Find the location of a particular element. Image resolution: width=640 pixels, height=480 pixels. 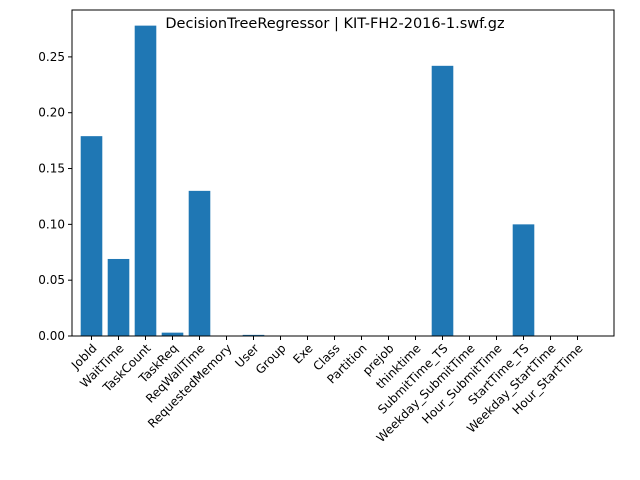

x-tick-label: Group is located at coordinates (271, 359).